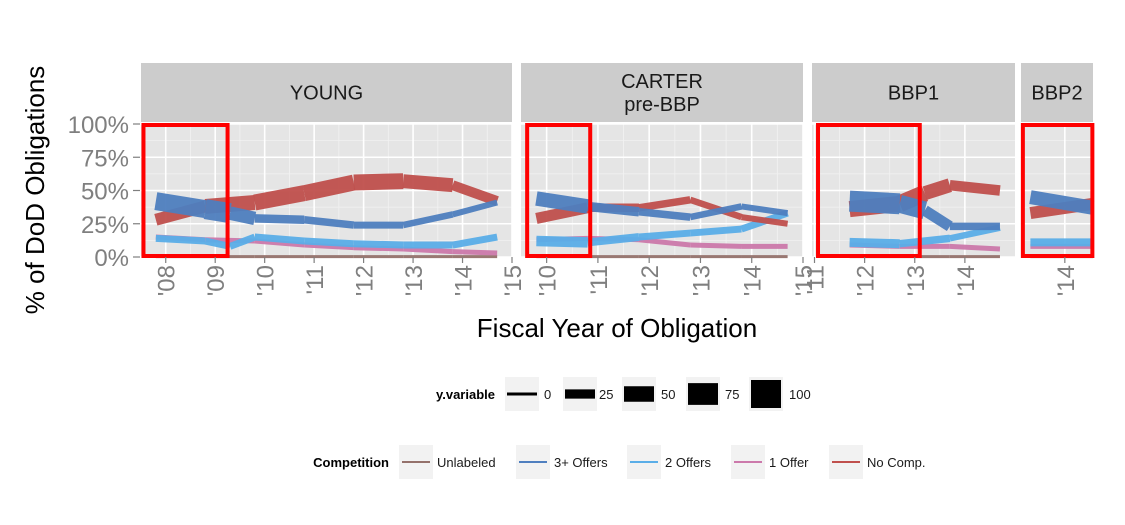 This screenshot has height=525, width=1125. Describe the element at coordinates (688, 462) in the screenshot. I see `color-legend-label: 2 Offers` at that location.